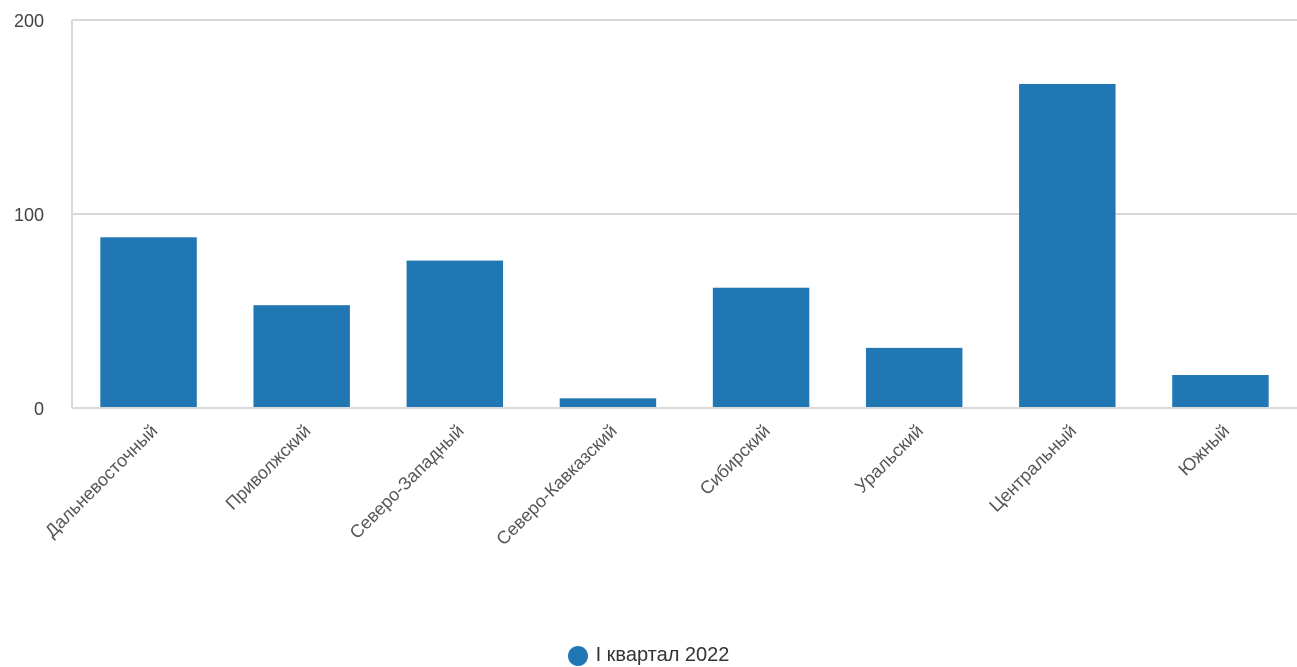 Image resolution: width=1297 pixels, height=667 pixels. Describe the element at coordinates (889, 459) in the screenshot. I see `x-tick-label: Уральский` at that location.